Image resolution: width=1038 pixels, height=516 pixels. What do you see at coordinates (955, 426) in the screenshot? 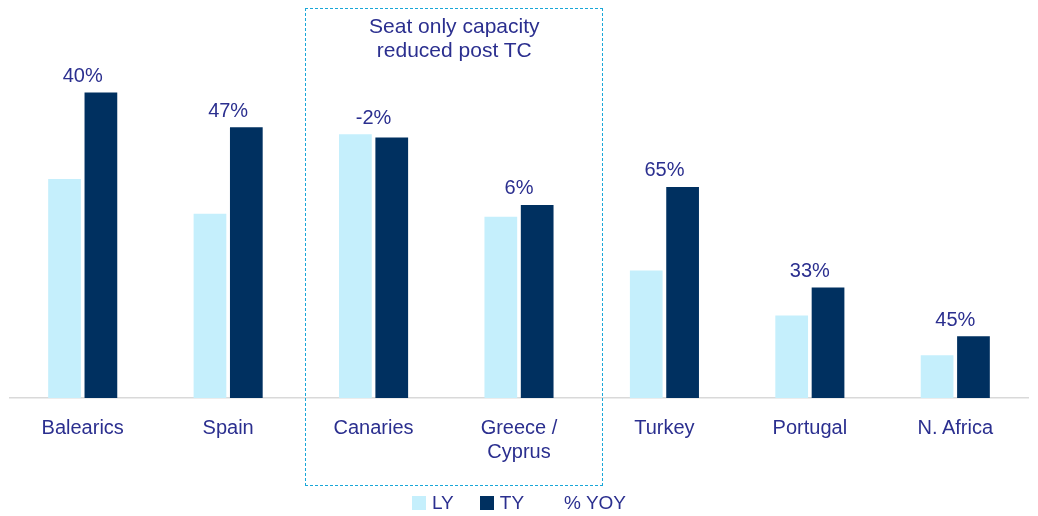
I see `x-tick-label: N. Africa` at bounding box center [955, 426].